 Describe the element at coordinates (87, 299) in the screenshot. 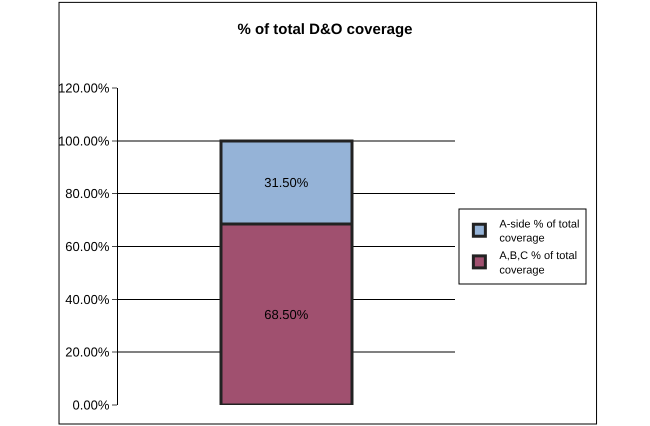

I see `y-tick-label: 40.00%` at that location.